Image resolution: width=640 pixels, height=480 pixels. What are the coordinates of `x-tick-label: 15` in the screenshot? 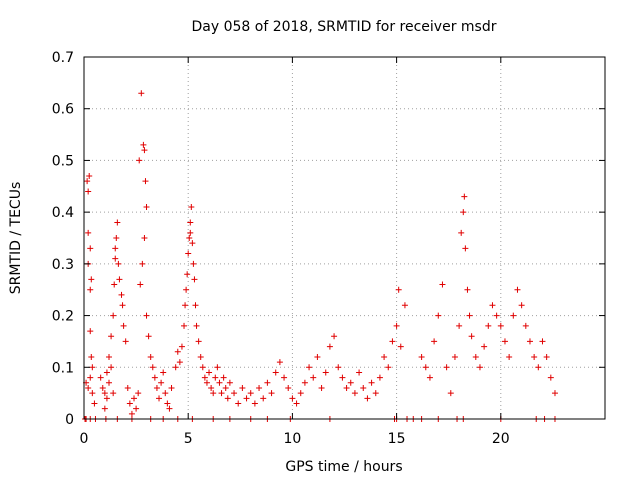 It's located at (397, 439).